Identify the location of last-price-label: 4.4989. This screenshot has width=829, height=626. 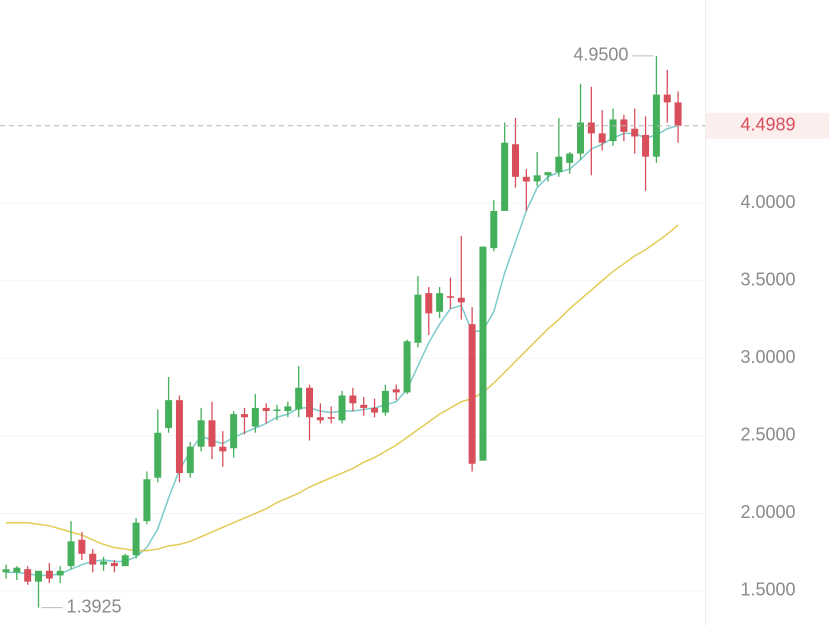
(767, 125).